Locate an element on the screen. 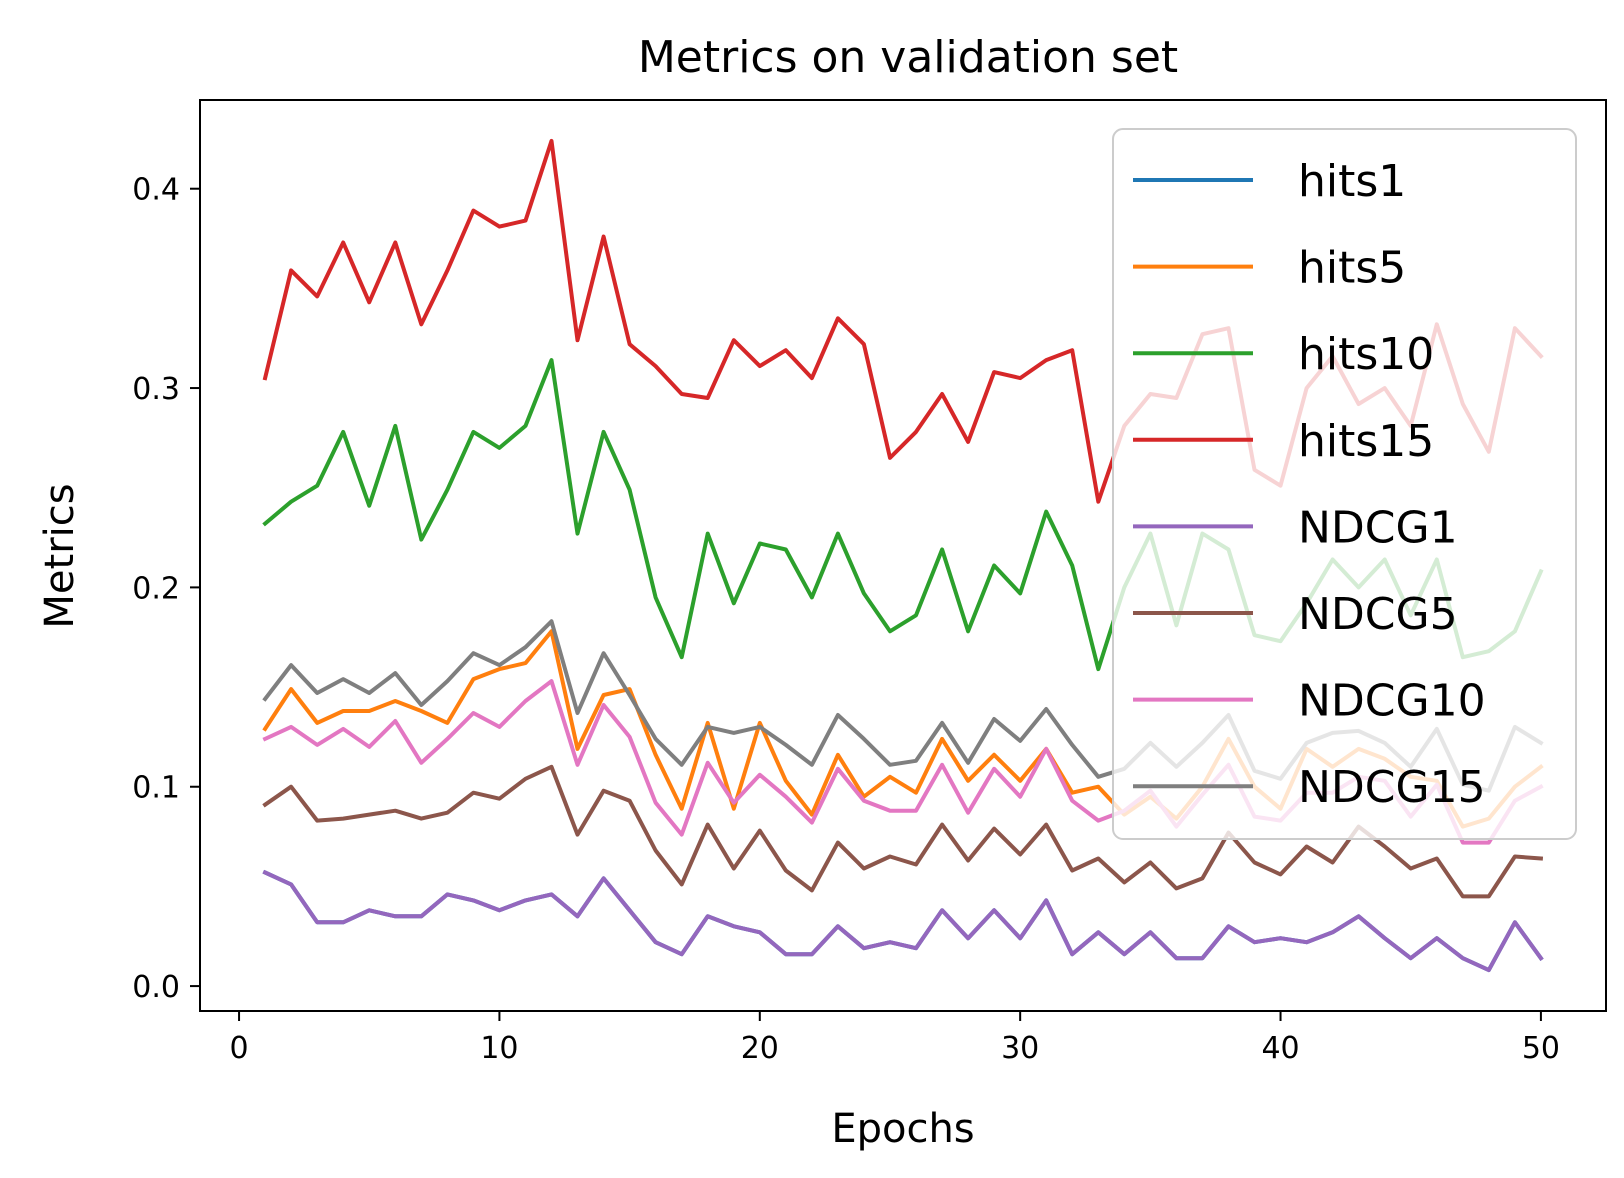 This screenshot has height=1178, width=1624. y-tick-label: 0.4 is located at coordinates (156, 190).